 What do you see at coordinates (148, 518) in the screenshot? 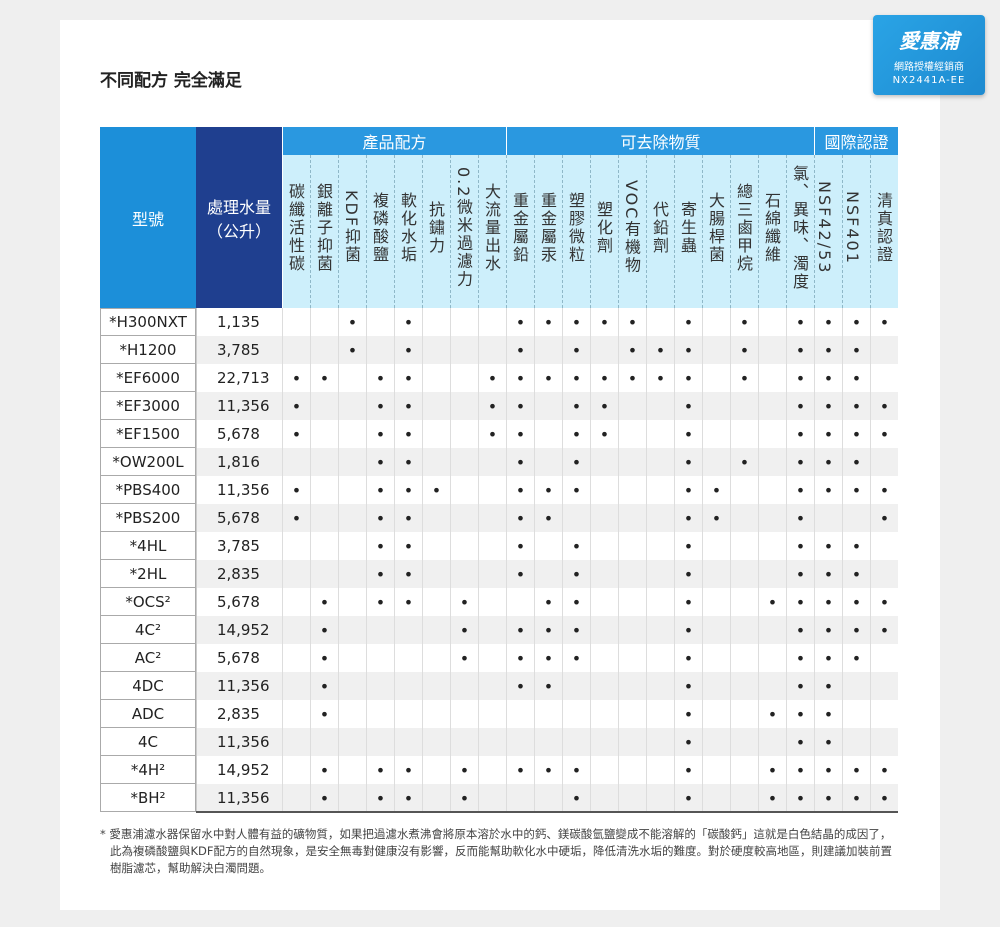
I see `model-cell: *PBS200` at bounding box center [148, 518].